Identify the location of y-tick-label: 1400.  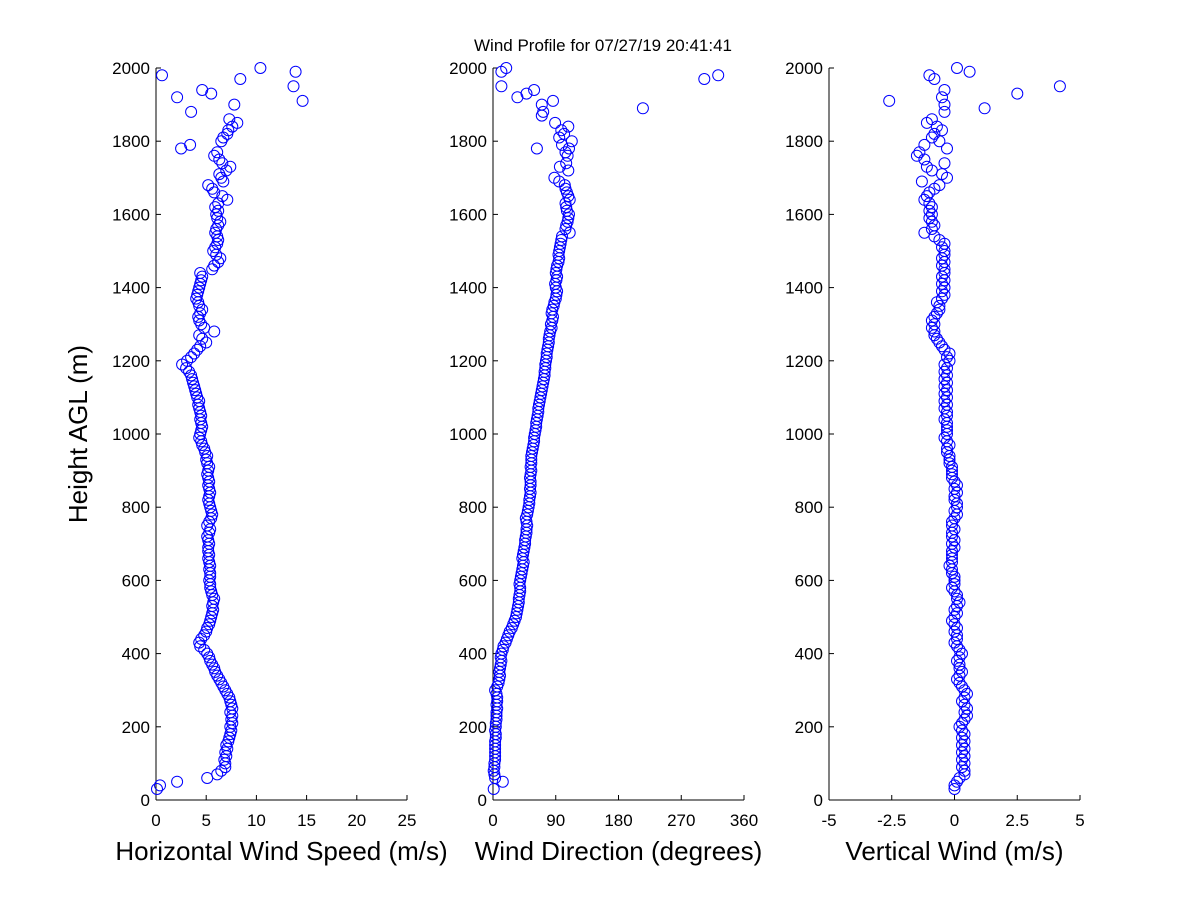
(468, 288).